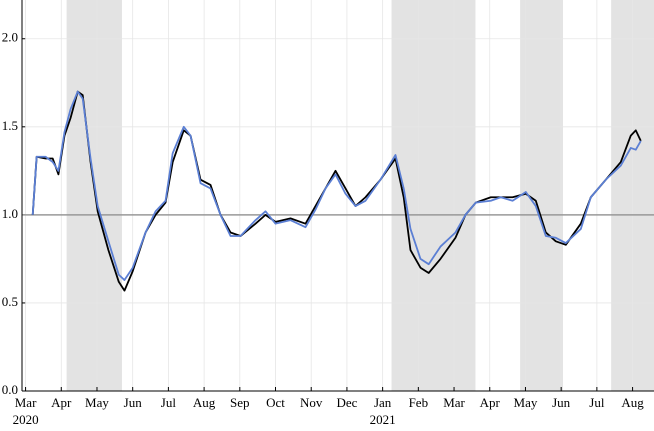  I want to click on x-tick-label: Nov, so click(311, 402).